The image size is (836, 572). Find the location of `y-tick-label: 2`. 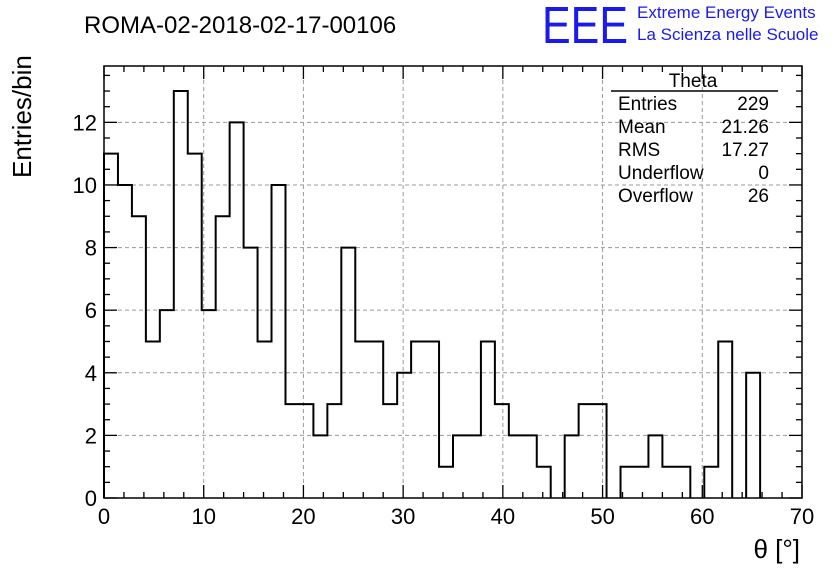

y-tick-label: 2 is located at coordinates (91, 435).